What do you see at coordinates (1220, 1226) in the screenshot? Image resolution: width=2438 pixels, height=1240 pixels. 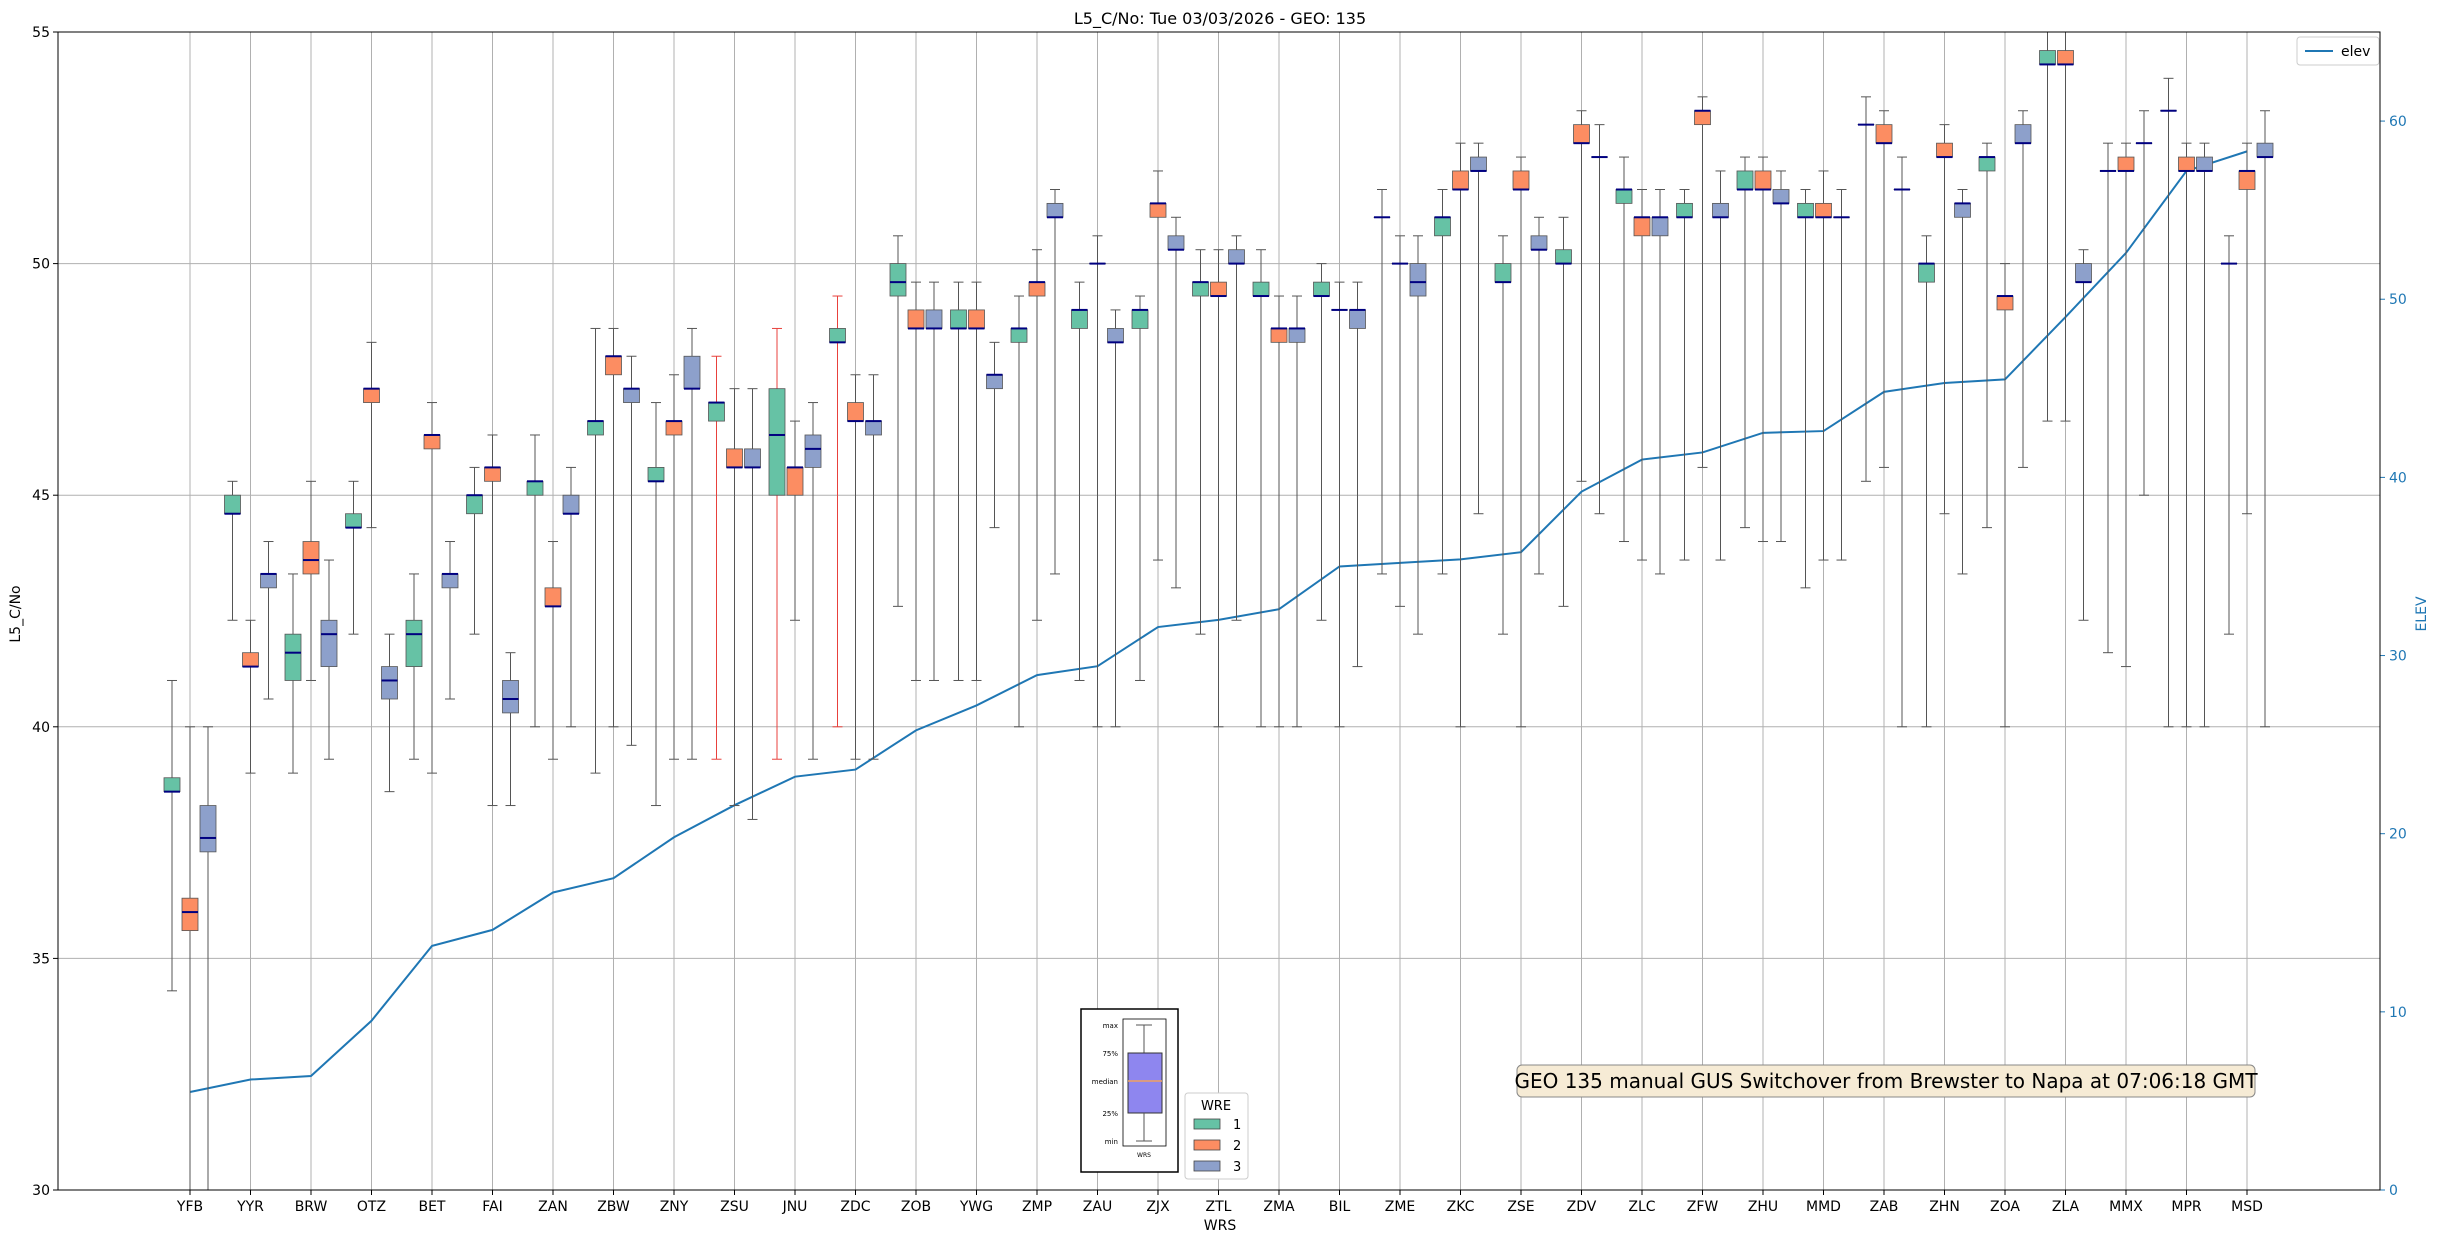 I see `x-axis-label: WRS` at bounding box center [1220, 1226].